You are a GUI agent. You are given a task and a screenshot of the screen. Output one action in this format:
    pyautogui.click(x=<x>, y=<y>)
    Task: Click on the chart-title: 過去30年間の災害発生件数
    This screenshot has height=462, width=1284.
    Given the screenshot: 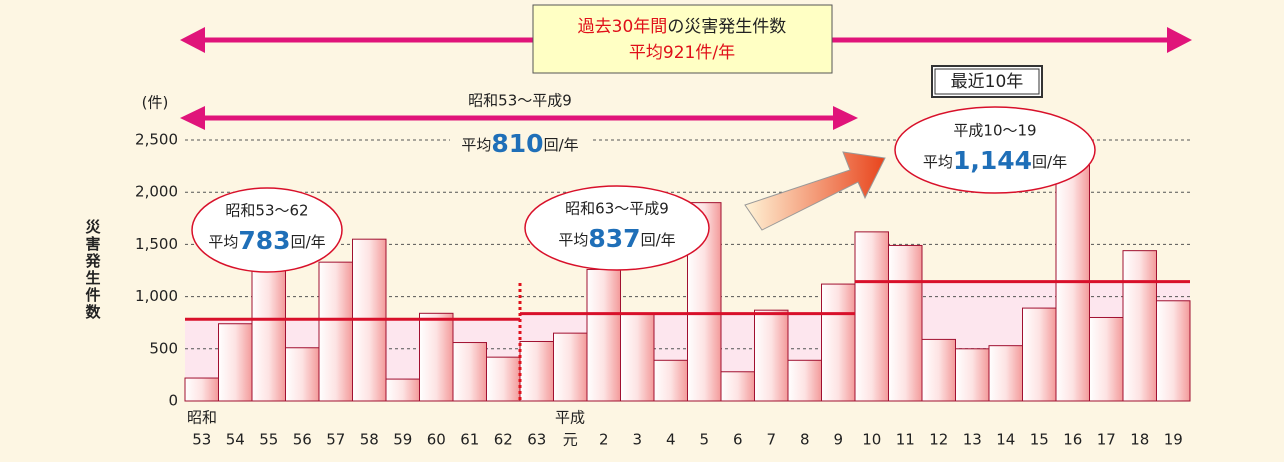 What is the action you would take?
    pyautogui.click(x=682, y=27)
    